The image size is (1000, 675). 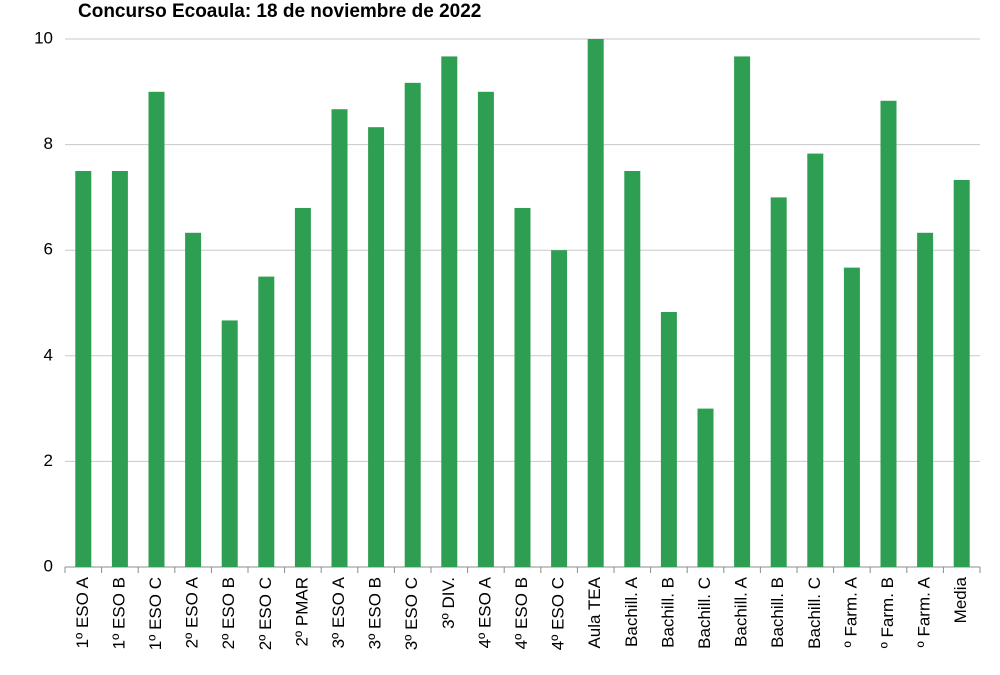 What do you see at coordinates (48, 354) in the screenshot?
I see `y-tick-label: 4` at bounding box center [48, 354].